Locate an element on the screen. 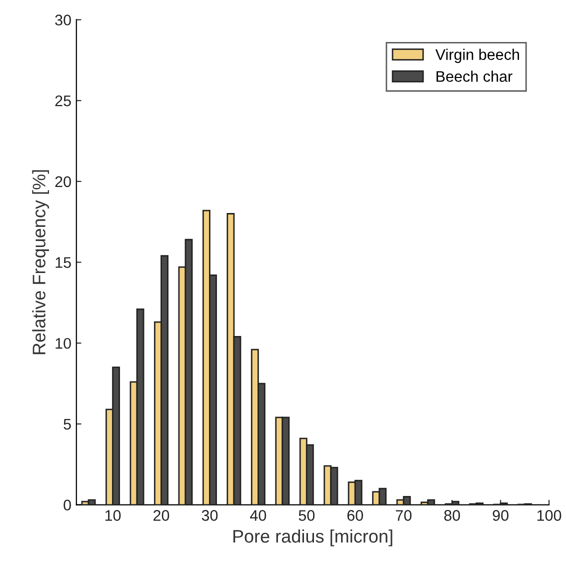  x-tick-label: 10 is located at coordinates (113, 515).